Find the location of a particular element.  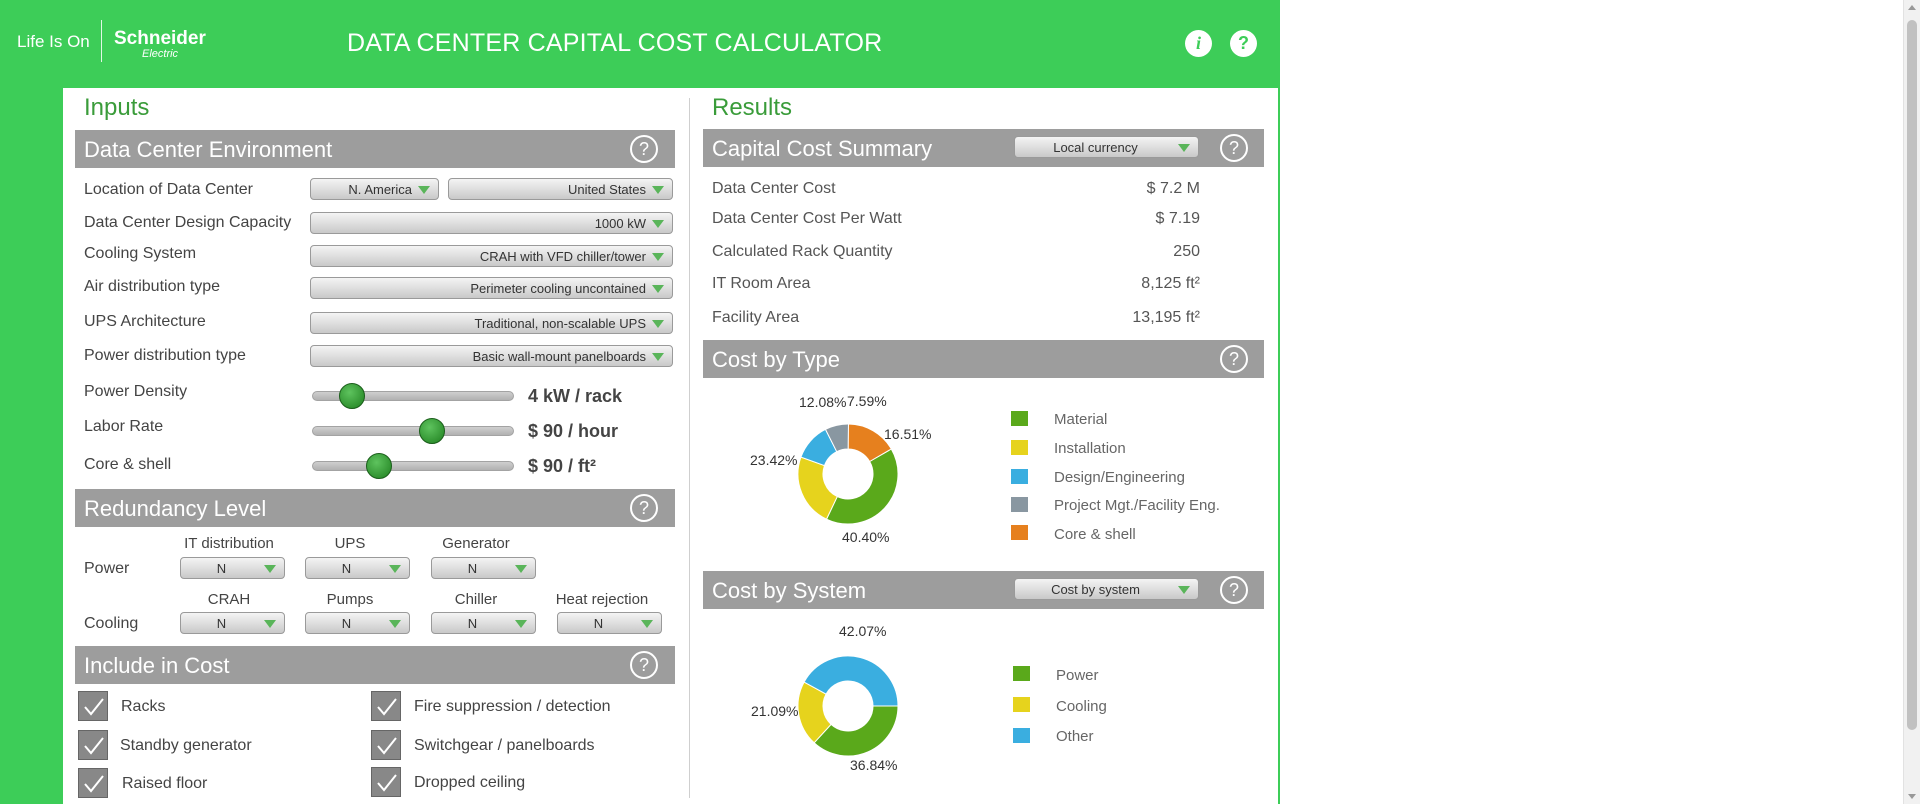

pumps-select: N is located at coordinates (357, 623).